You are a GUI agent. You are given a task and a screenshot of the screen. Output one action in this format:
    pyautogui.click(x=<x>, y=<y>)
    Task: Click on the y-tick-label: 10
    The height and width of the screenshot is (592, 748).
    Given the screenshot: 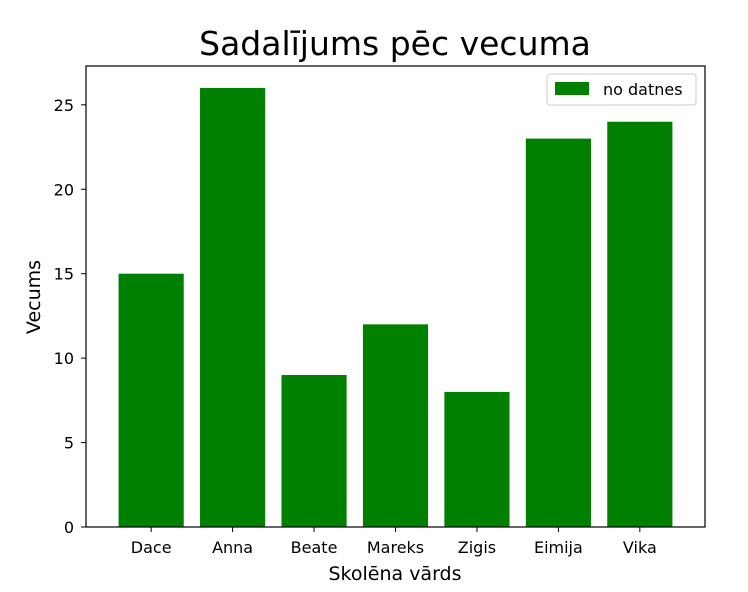 What is the action you would take?
    pyautogui.click(x=64, y=358)
    